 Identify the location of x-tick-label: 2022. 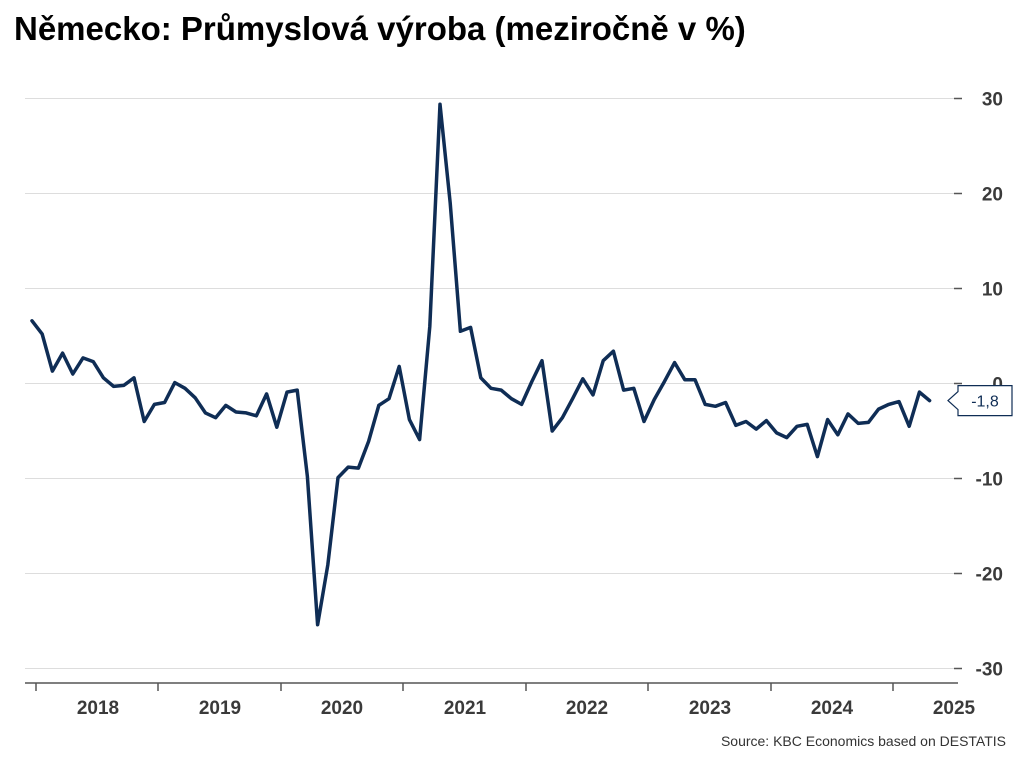
(587, 708).